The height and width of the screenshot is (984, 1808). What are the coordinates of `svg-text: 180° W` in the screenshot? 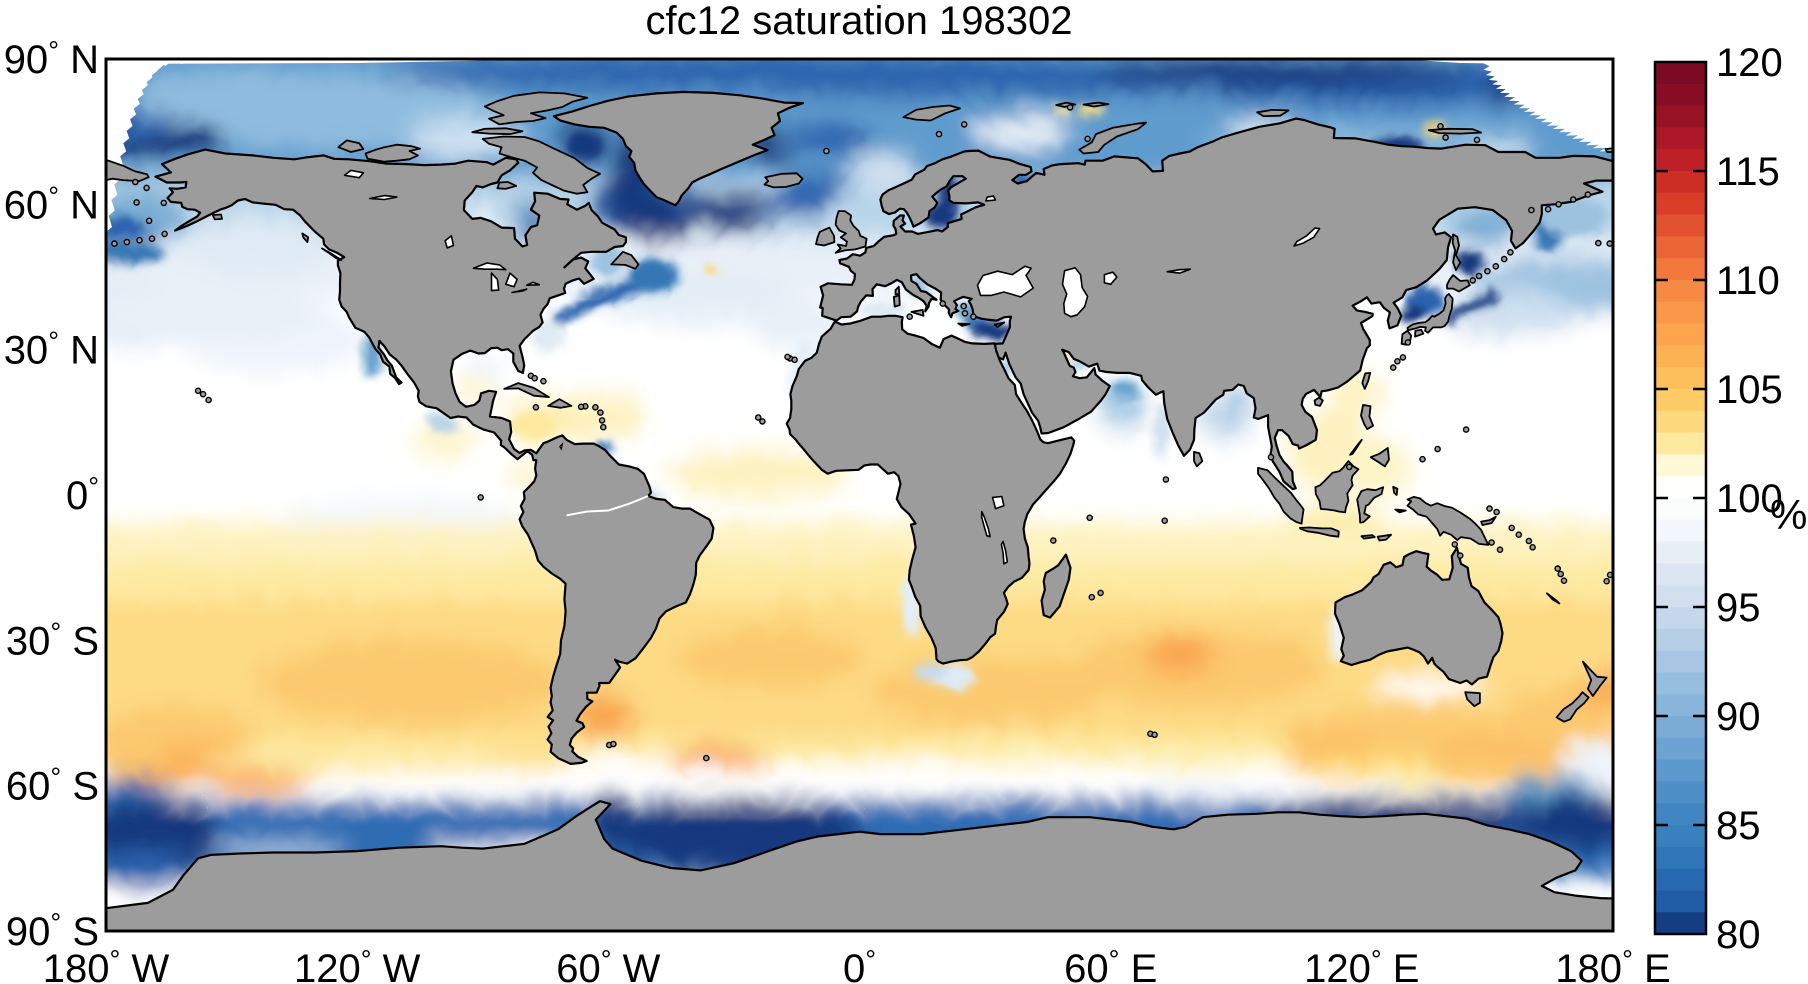 It's located at (106, 964).